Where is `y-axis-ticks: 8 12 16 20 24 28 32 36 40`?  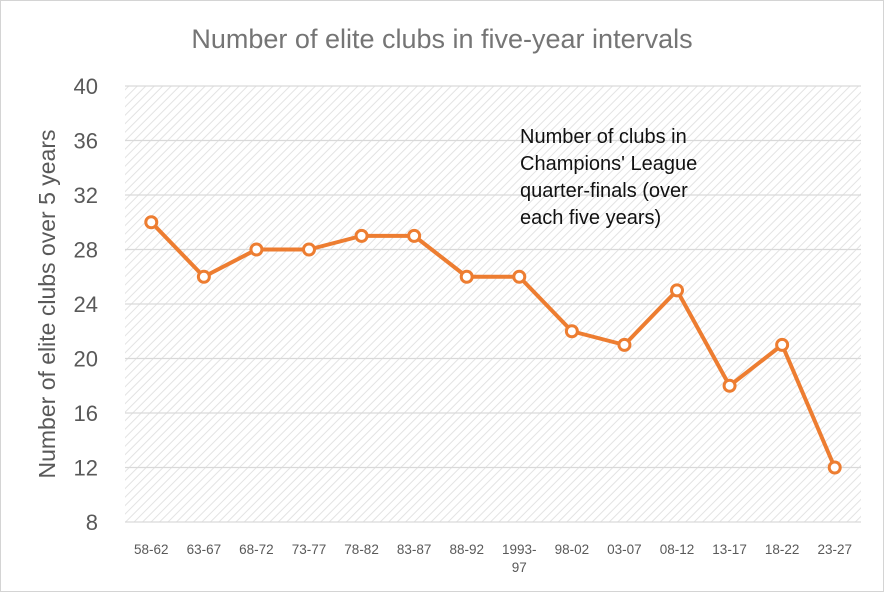 y-axis-ticks: 8 12 16 20 24 28 32 36 40 is located at coordinates (86, 304).